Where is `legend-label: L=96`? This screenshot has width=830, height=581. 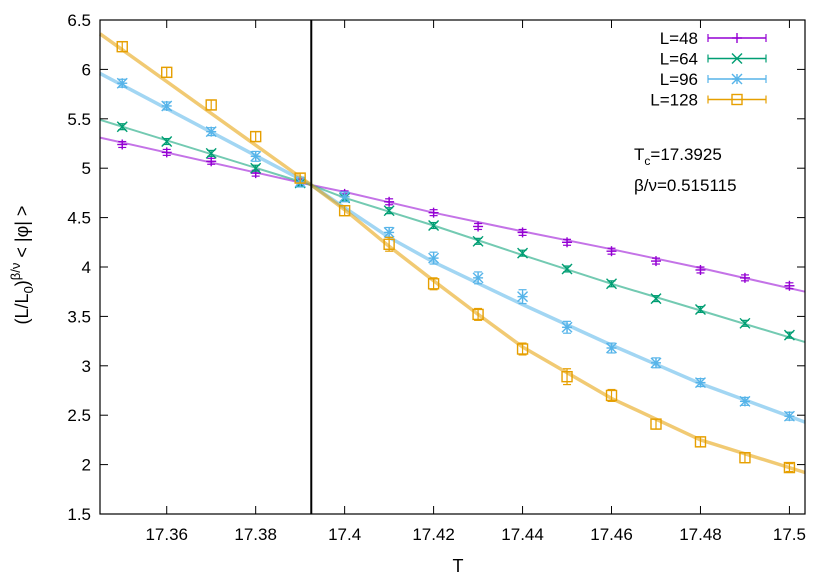
legend-label: L=96 is located at coordinates (679, 79).